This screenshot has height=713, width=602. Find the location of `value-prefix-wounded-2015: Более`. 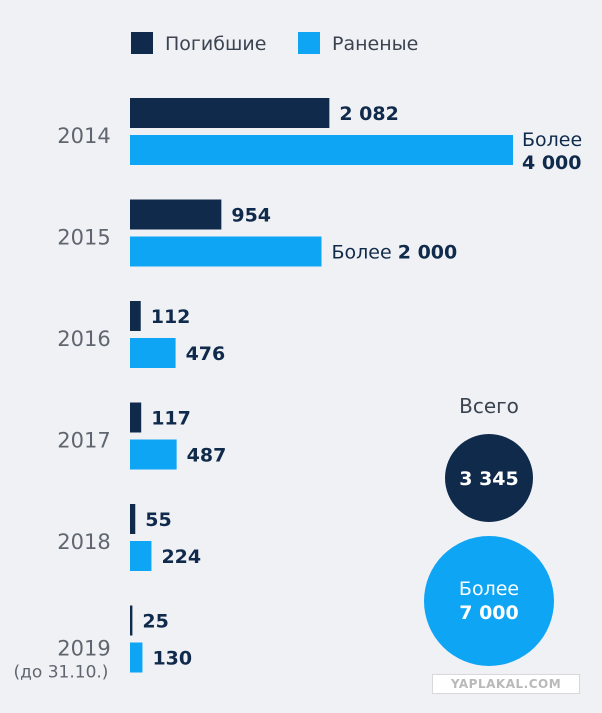

value-prefix-wounded-2015: Более is located at coordinates (365, 253).